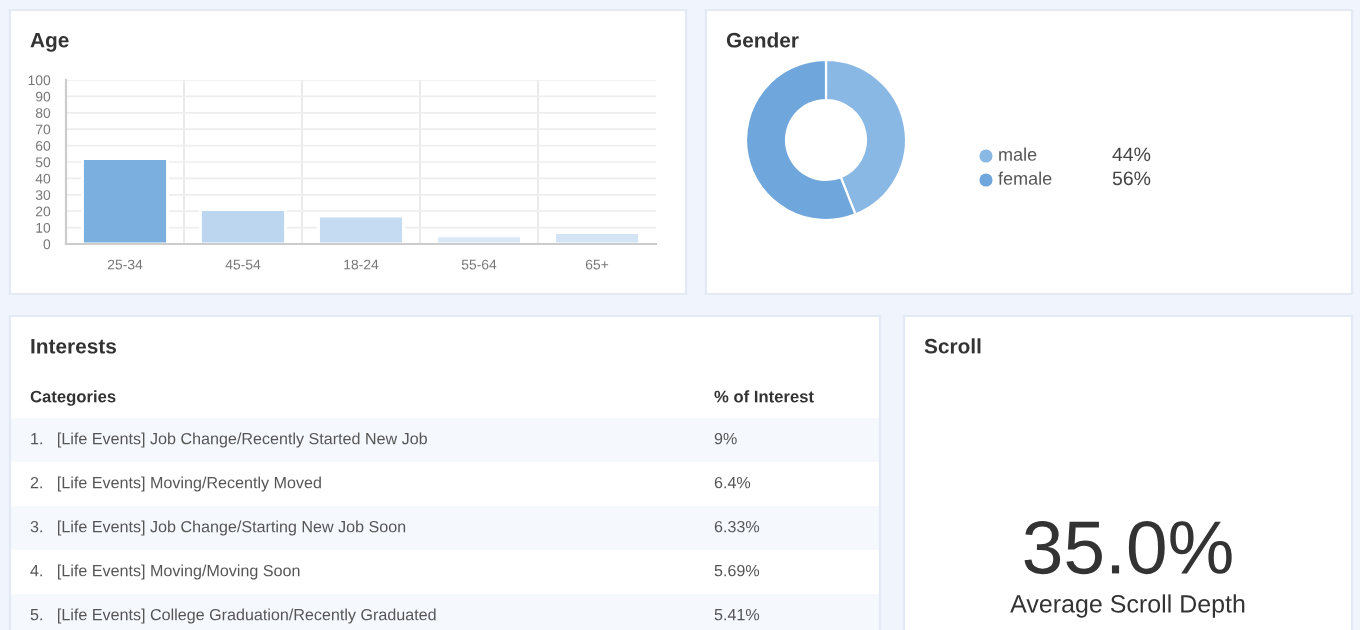  I want to click on text: 6.4%, so click(732, 482).